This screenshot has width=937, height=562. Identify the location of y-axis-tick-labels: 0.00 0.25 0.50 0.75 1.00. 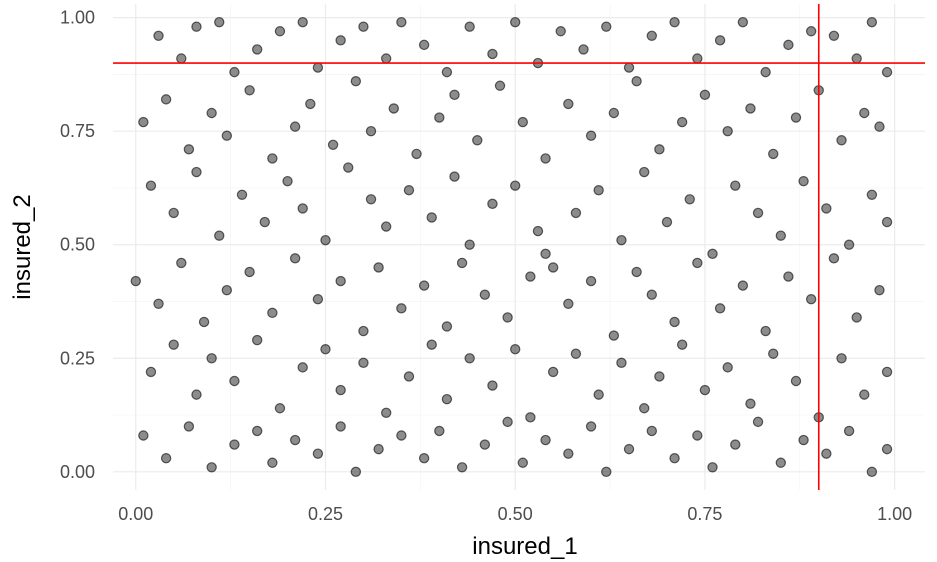
(77, 245).